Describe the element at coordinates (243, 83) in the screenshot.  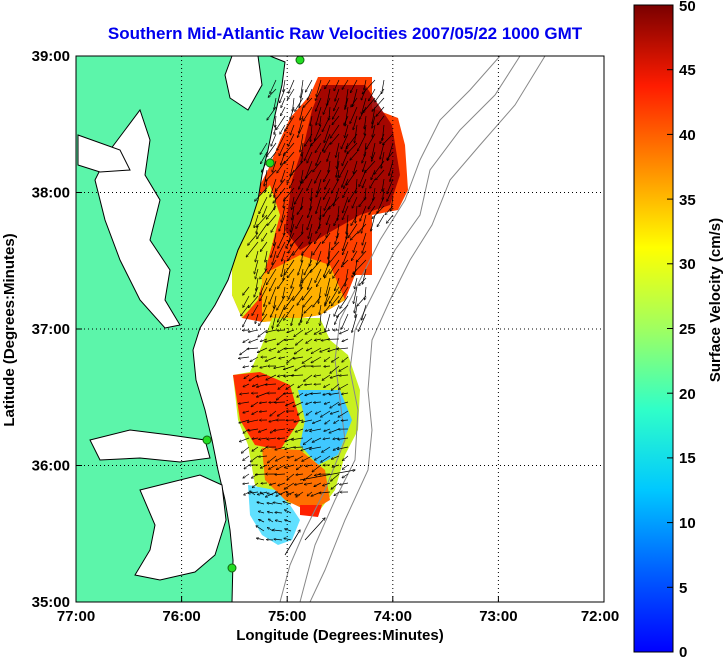
I see `bay-delaware` at that location.